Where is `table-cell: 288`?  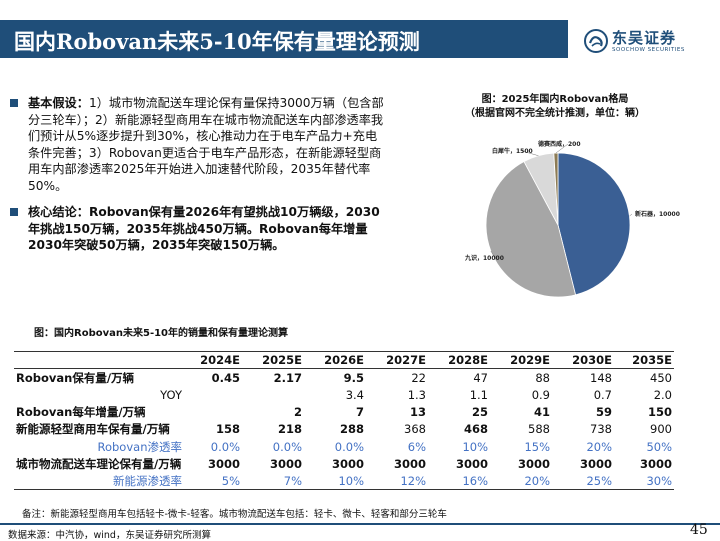
table-cell: 288 is located at coordinates (351, 429).